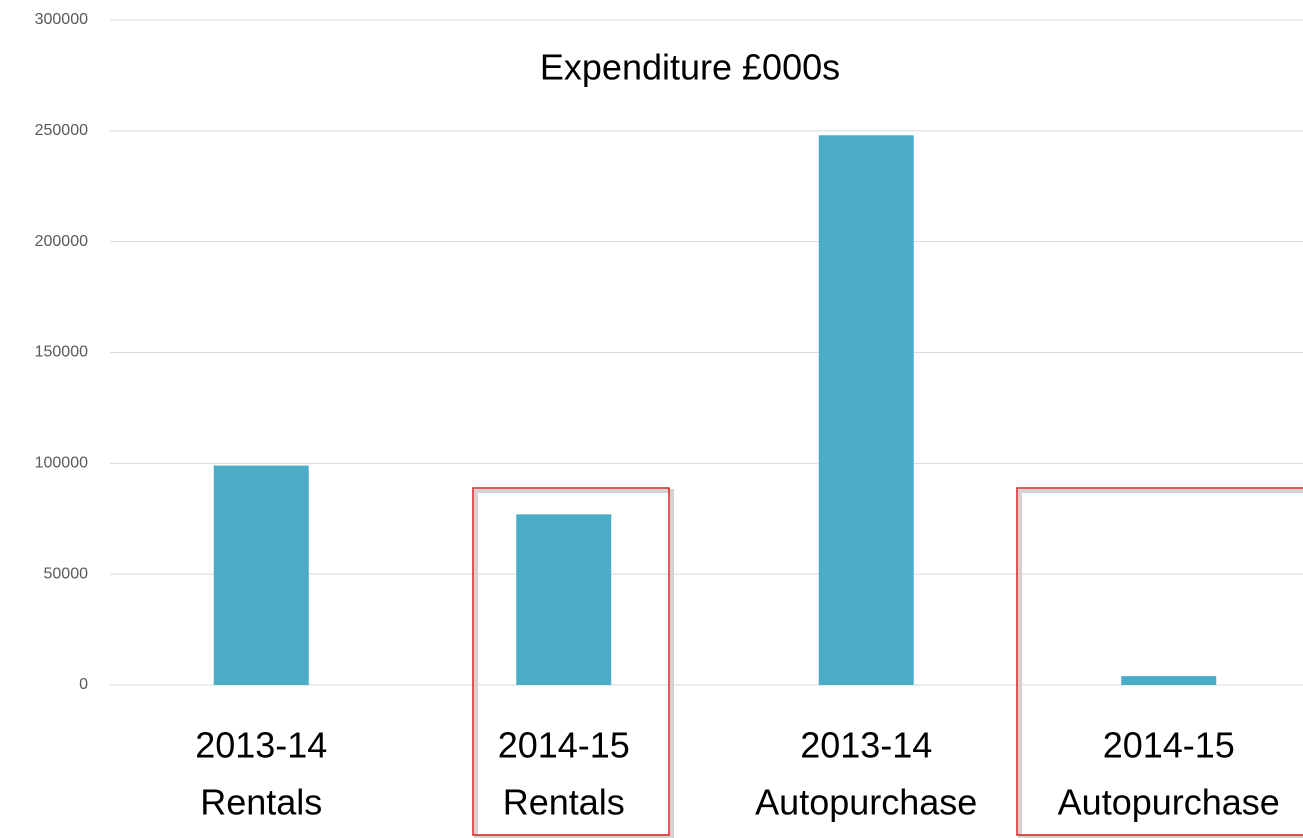  Describe the element at coordinates (690, 67) in the screenshot. I see `chart-title: Expenditure £000s` at that location.